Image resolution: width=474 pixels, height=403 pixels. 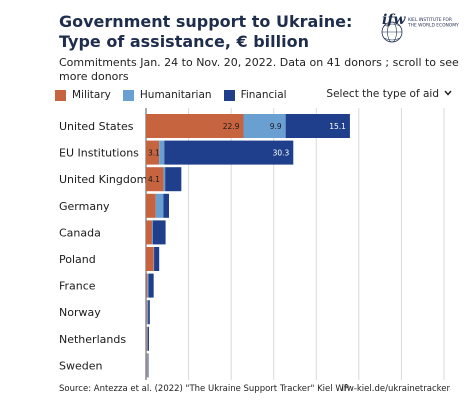 I want to click on legend-label-financial: Financial, so click(x=263, y=95).